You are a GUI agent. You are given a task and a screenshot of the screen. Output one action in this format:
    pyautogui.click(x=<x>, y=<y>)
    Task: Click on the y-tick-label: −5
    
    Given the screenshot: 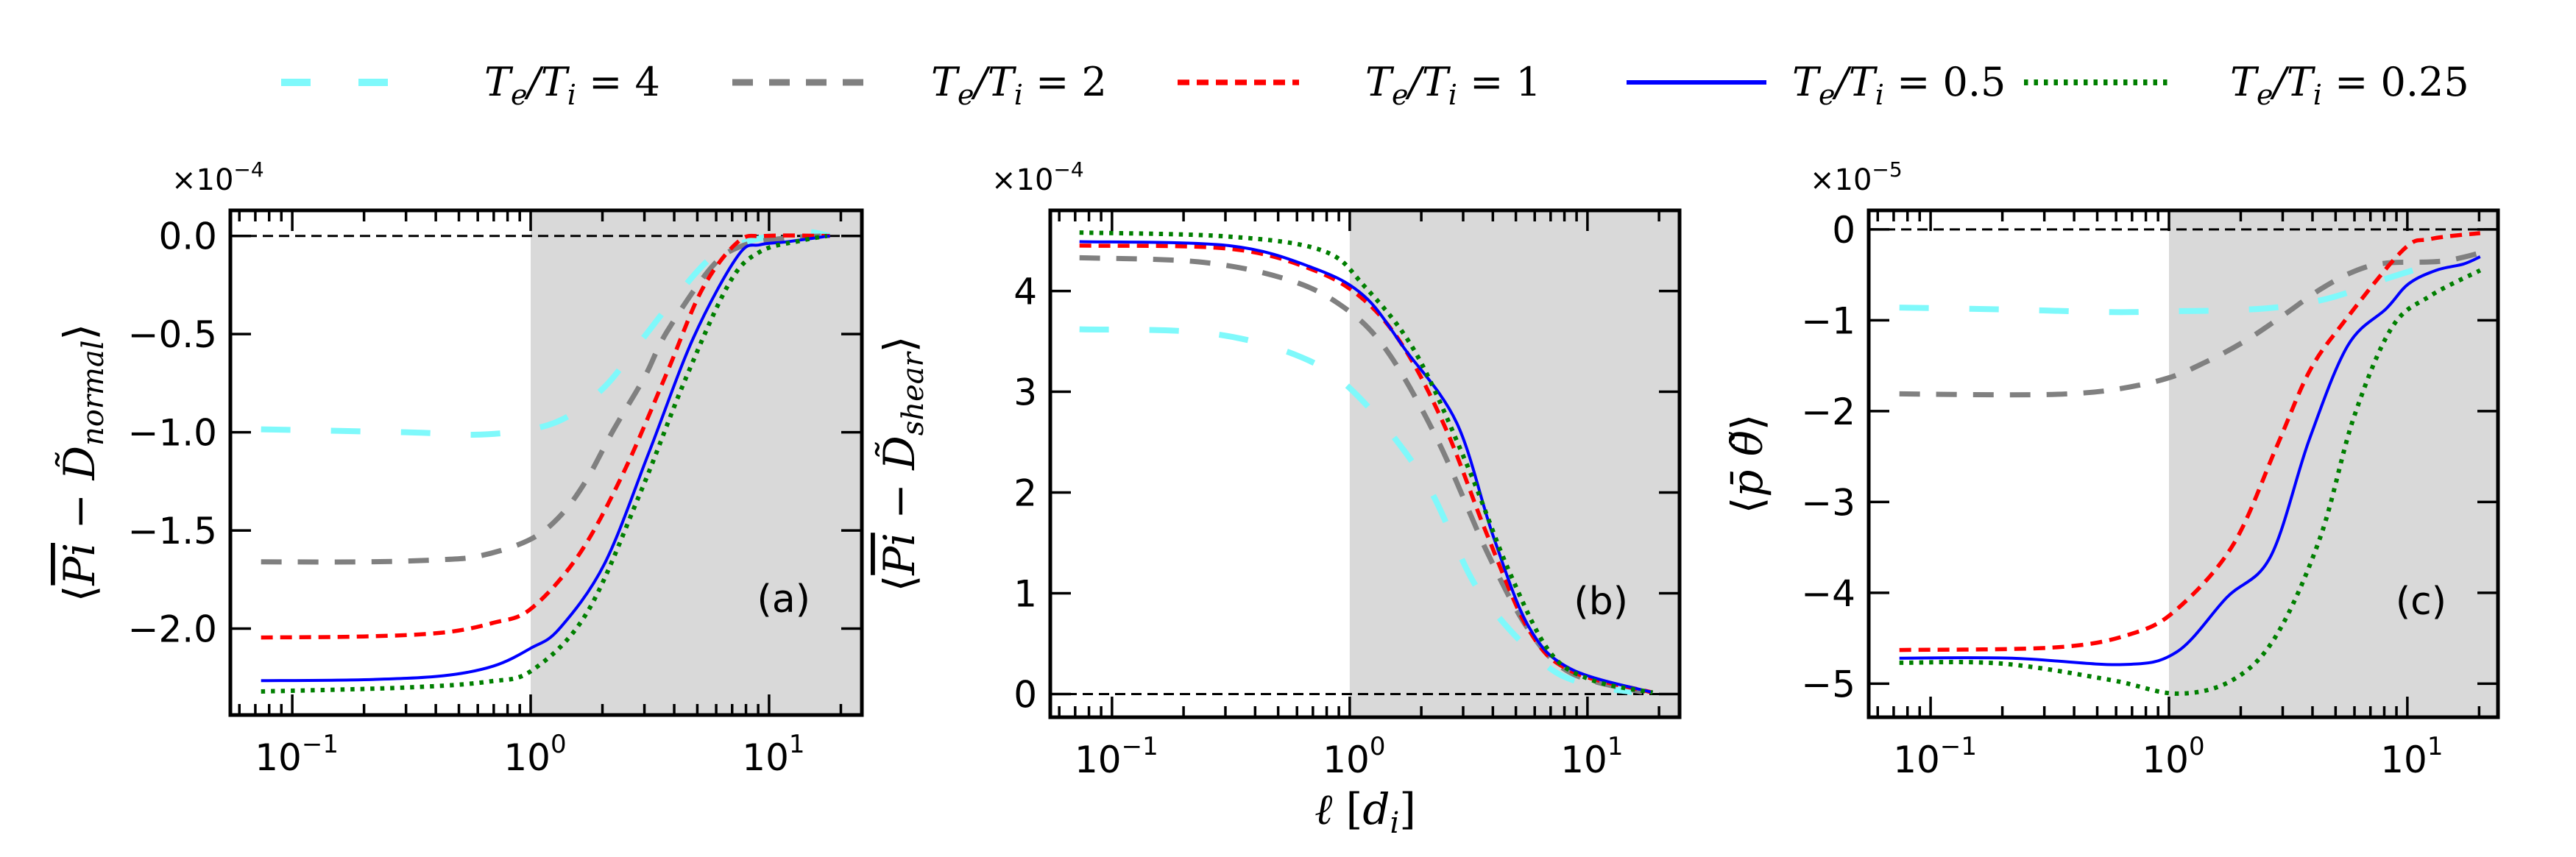 What is the action you would take?
    pyautogui.click(x=1828, y=684)
    